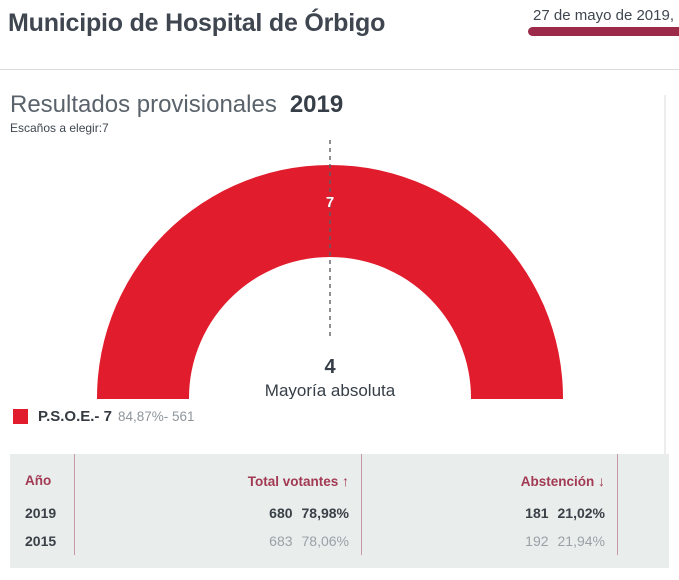 The height and width of the screenshot is (580, 679). Describe the element at coordinates (20, 416) in the screenshot. I see `legend-color-swatch` at that location.